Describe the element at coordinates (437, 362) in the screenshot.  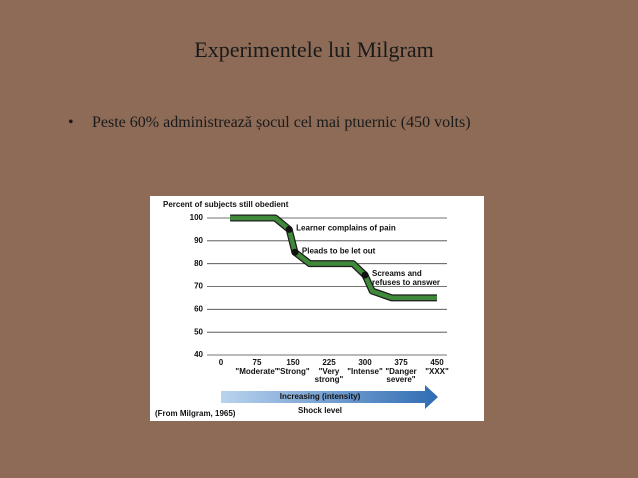
I see `x-tick-label: 450` at that location.